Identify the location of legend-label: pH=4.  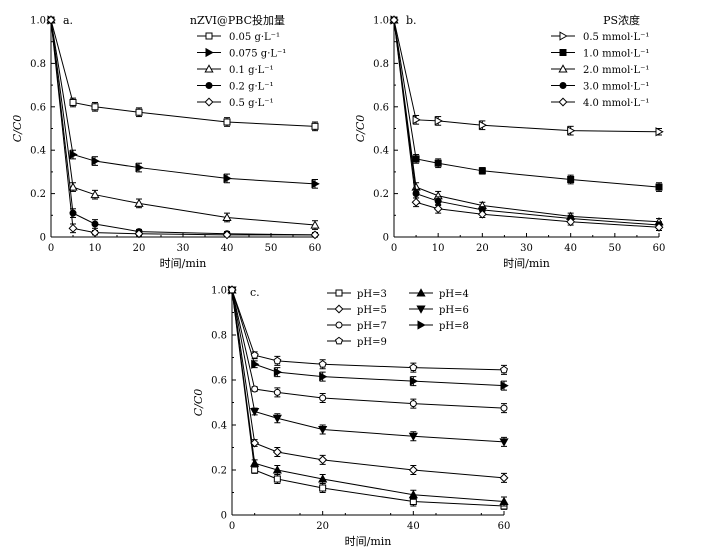
(454, 294).